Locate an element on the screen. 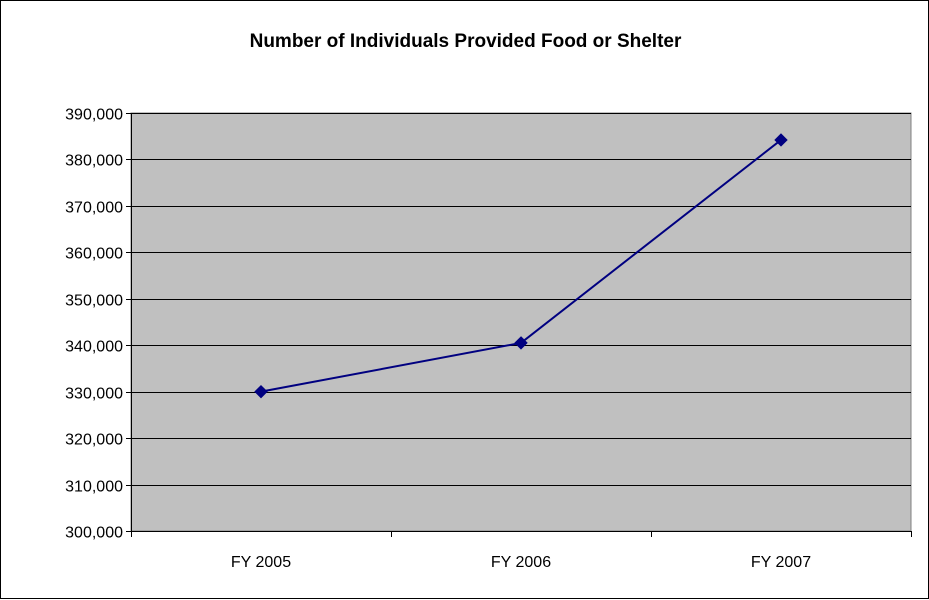 The width and height of the screenshot is (929, 600). y-tick-label: 310,000 is located at coordinates (94, 487).